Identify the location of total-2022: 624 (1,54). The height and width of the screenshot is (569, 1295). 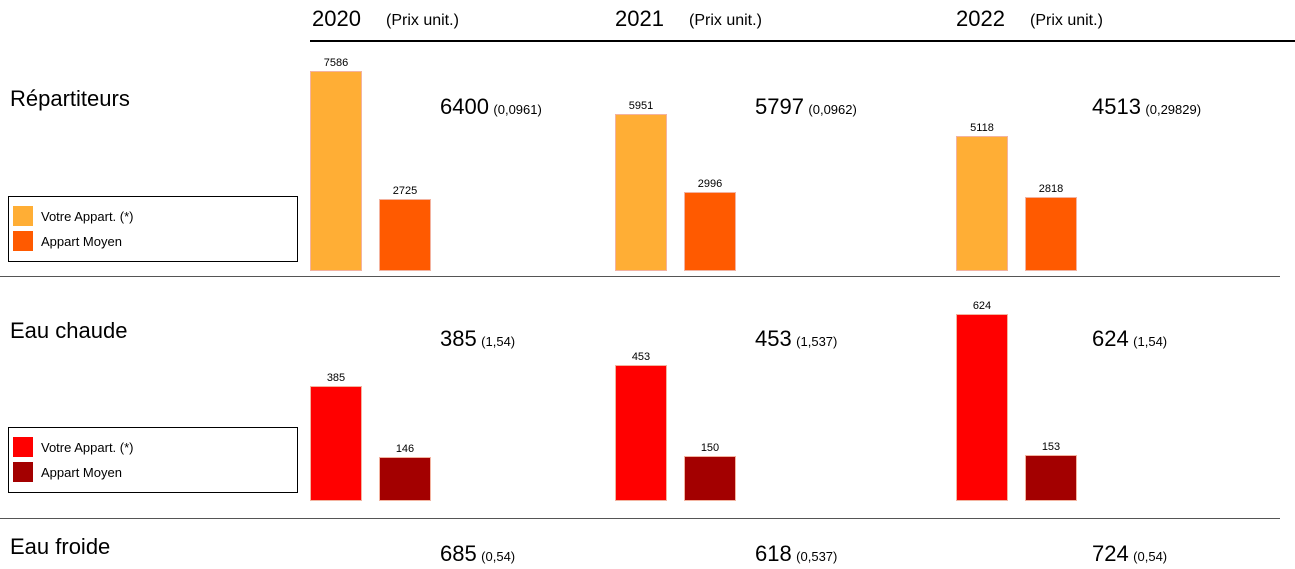
(1129, 339).